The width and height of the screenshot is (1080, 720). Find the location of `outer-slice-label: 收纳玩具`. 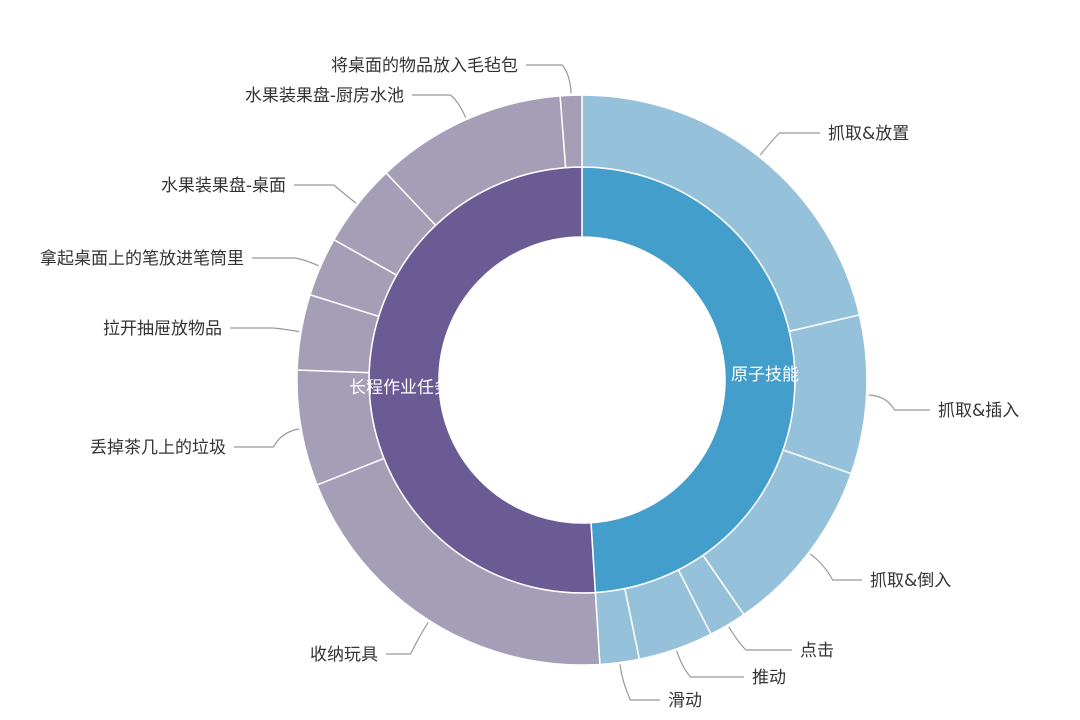

outer-slice-label: 收纳玩具 is located at coordinates (344, 655).